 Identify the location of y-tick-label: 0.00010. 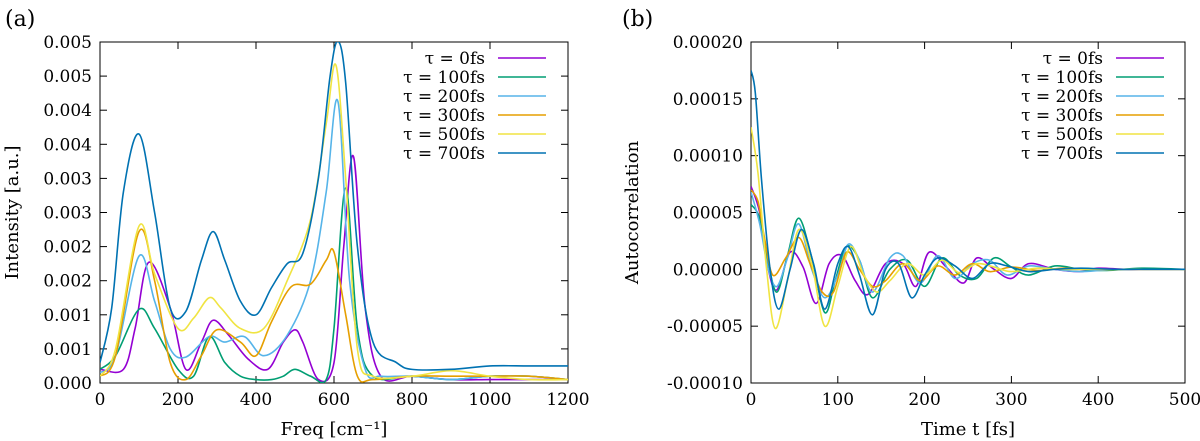
(708, 157).